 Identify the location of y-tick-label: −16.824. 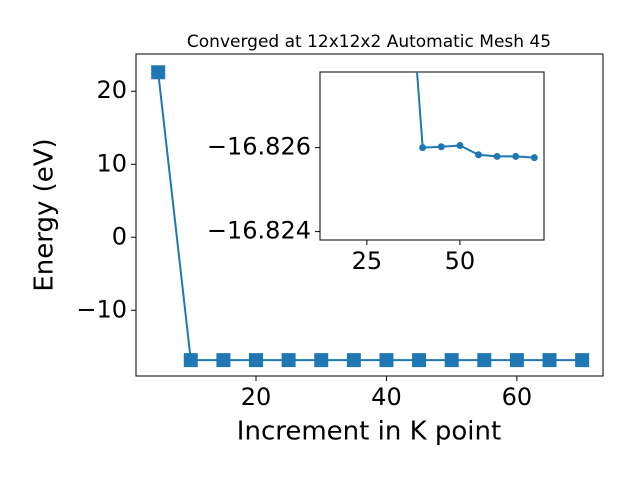
(259, 231).